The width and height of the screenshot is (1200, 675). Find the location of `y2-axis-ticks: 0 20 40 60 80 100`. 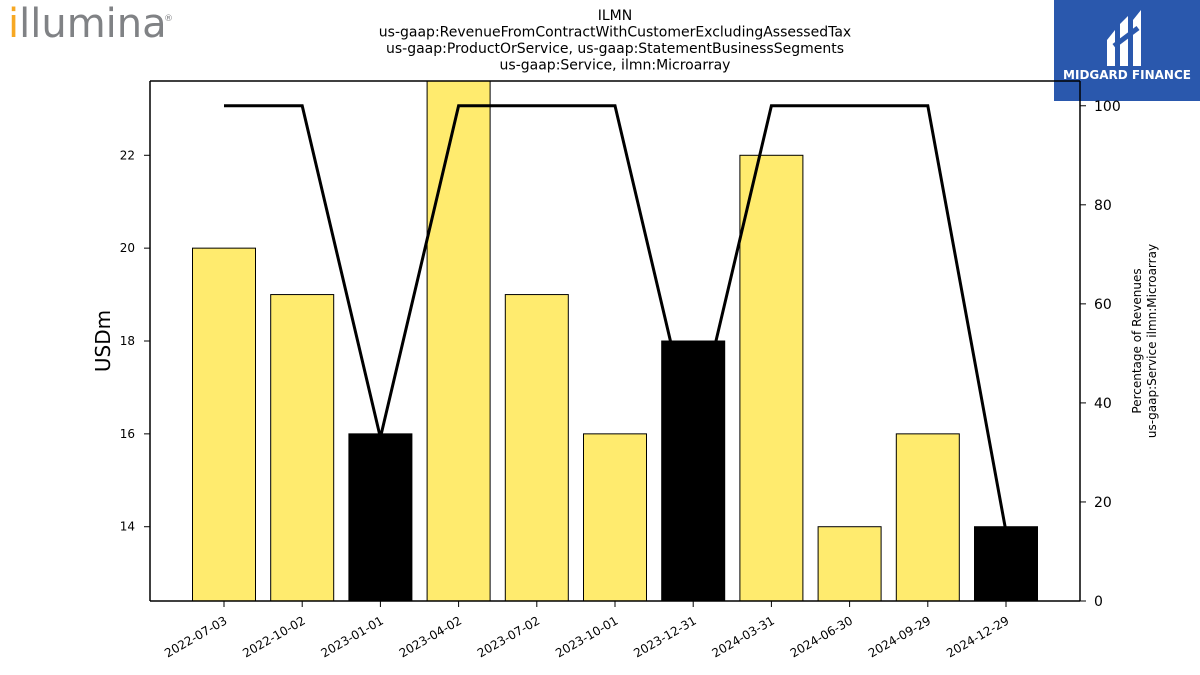

y2-axis-ticks: 0 20 40 60 80 100 is located at coordinates (1100, 354).